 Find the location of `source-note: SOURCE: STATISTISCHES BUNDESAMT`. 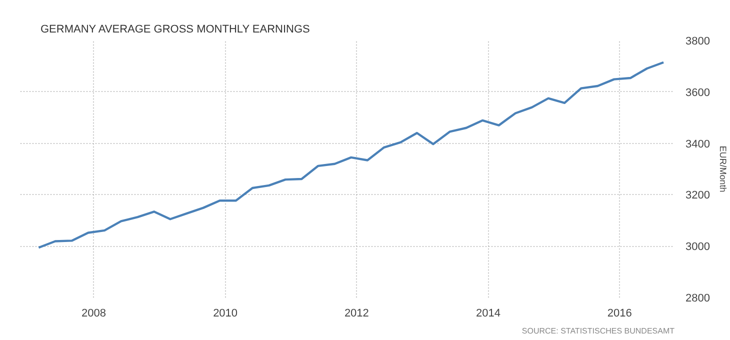

source-note: SOURCE: STATISTISCHES BUNDESAMT is located at coordinates (598, 331).